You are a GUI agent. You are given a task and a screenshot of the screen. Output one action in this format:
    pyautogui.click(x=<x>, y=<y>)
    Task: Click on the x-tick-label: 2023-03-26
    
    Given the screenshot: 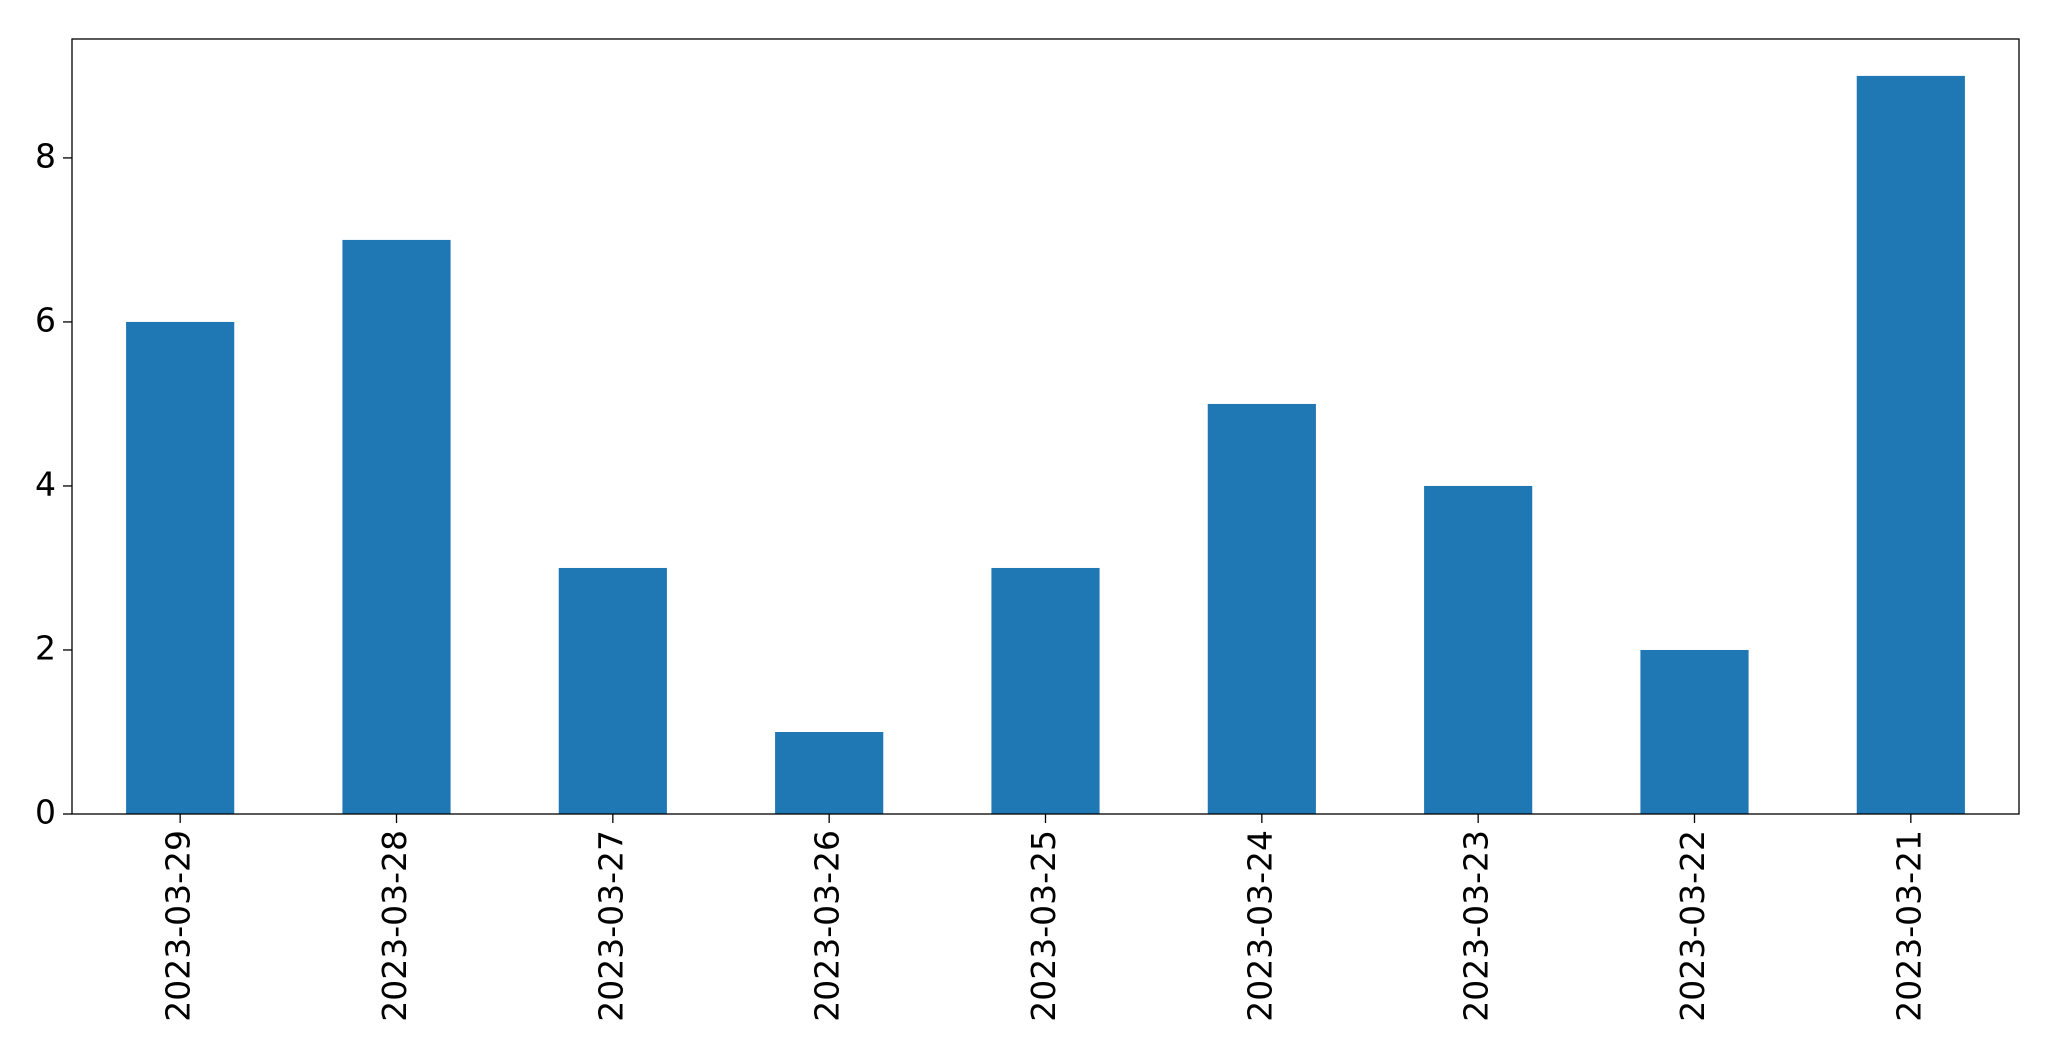 What is the action you would take?
    pyautogui.click(x=827, y=926)
    